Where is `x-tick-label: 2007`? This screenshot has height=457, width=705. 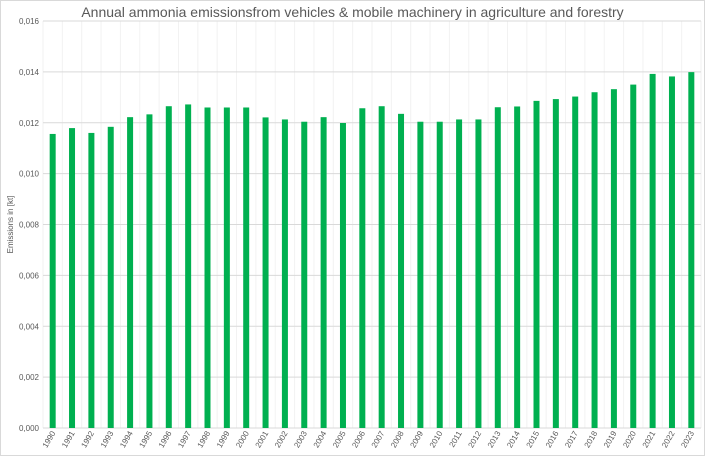
x-tick-label: 2007 is located at coordinates (378, 439).